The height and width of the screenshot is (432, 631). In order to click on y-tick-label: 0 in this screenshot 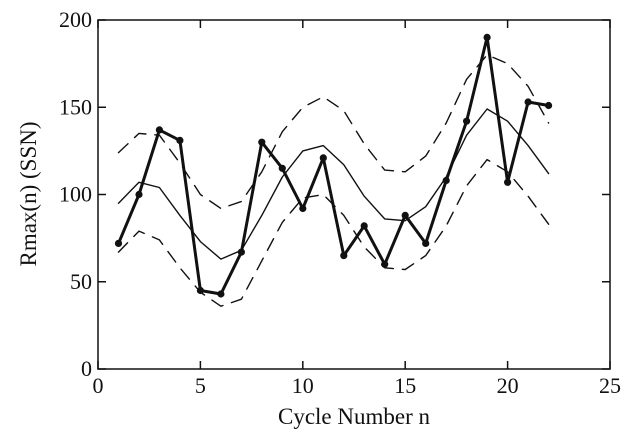, I will do `click(86, 368)`.